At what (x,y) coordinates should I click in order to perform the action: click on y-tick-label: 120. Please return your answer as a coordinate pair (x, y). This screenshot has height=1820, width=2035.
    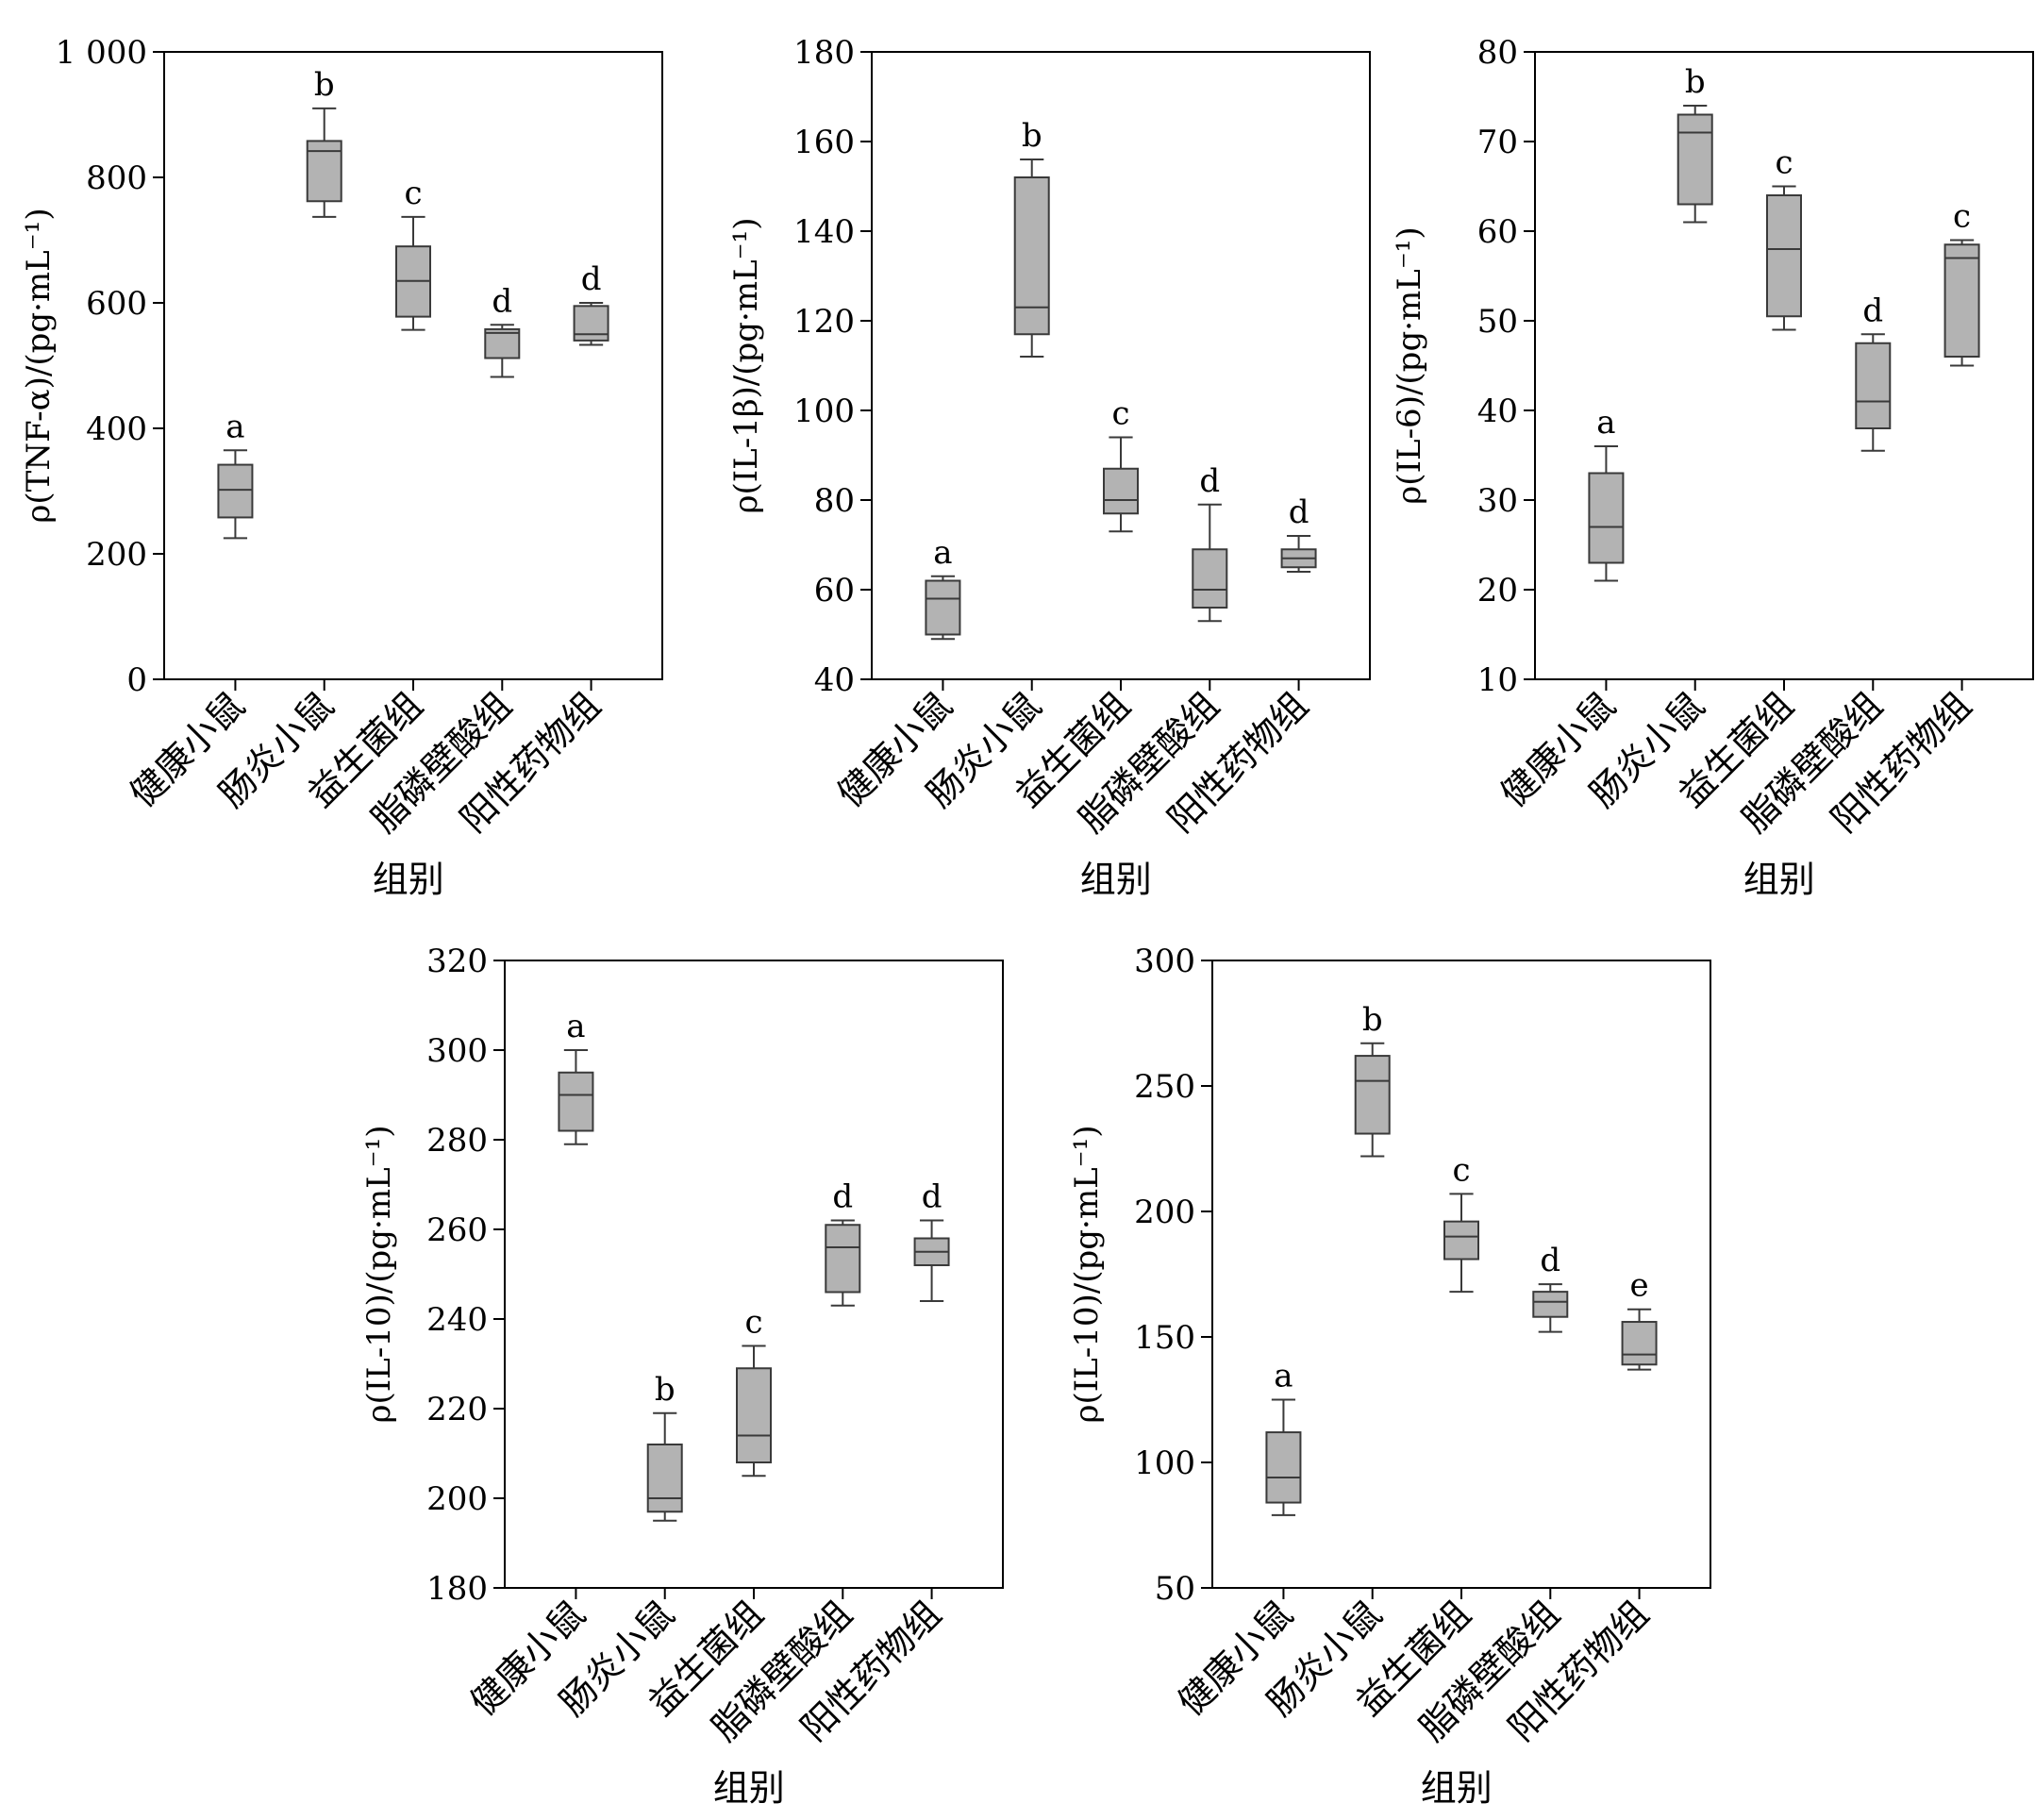
    Looking at the image, I should click on (824, 322).